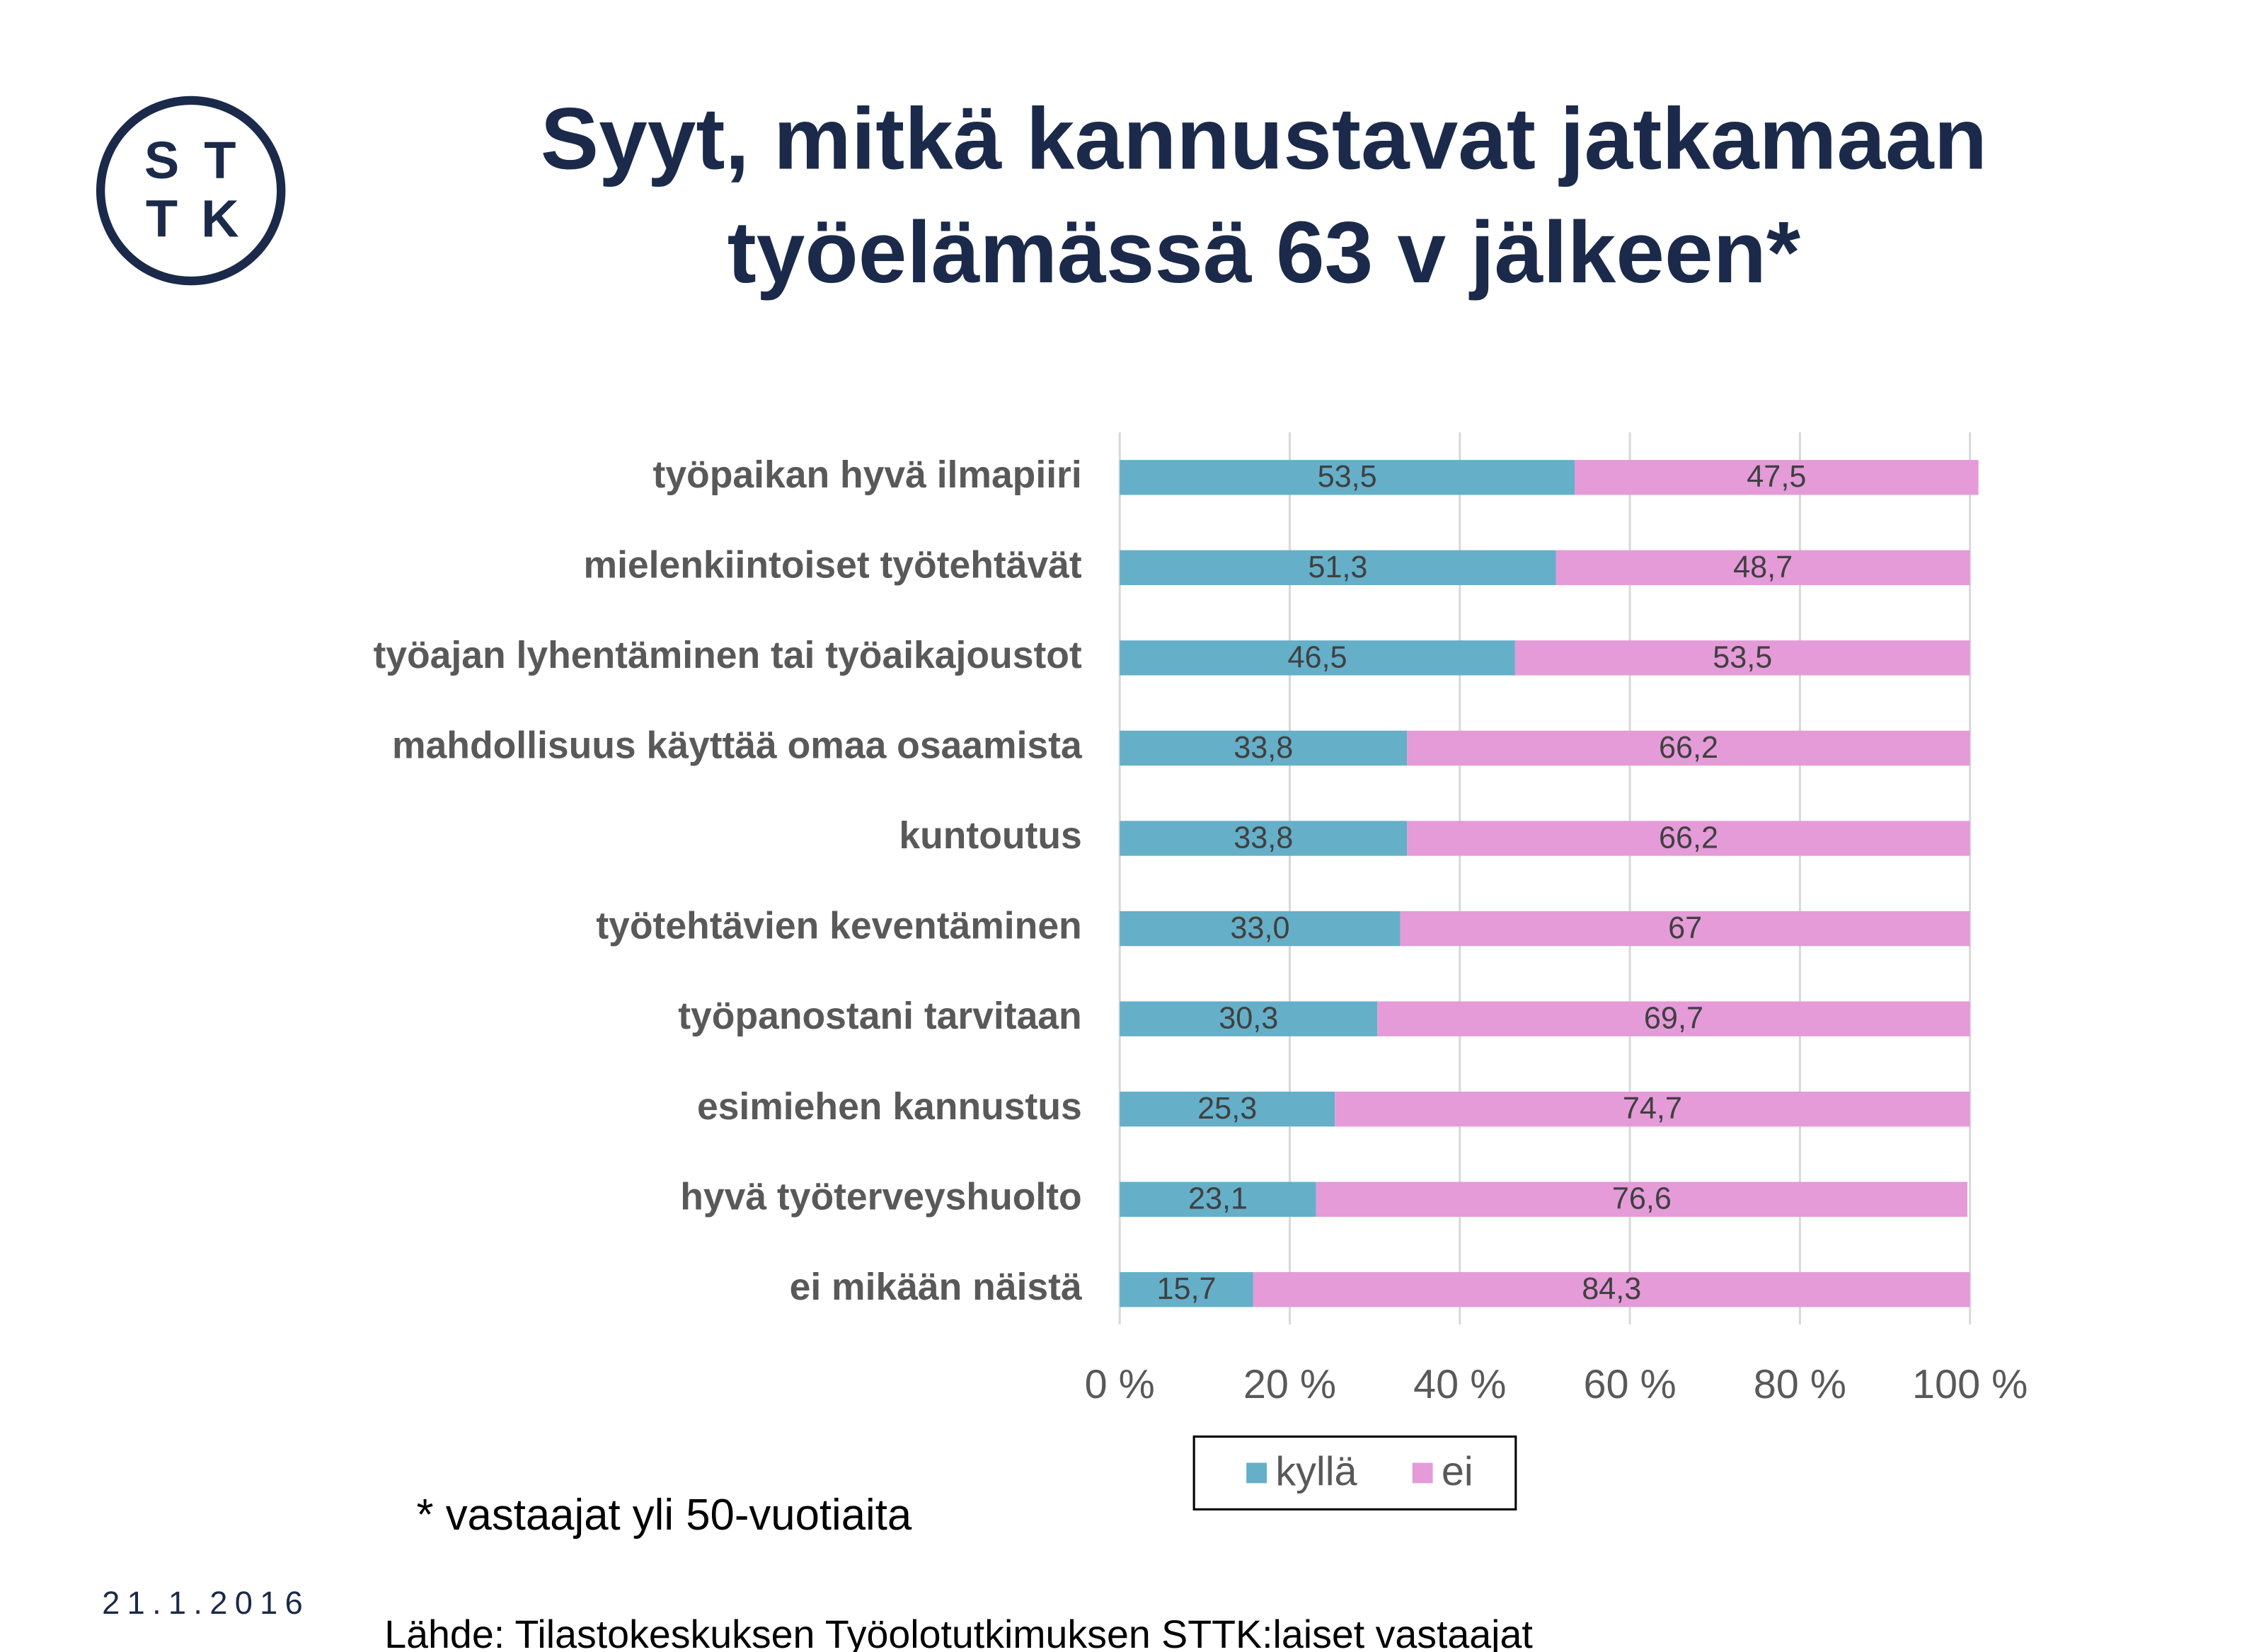  I want to click on legend-box, so click(1355, 1473).